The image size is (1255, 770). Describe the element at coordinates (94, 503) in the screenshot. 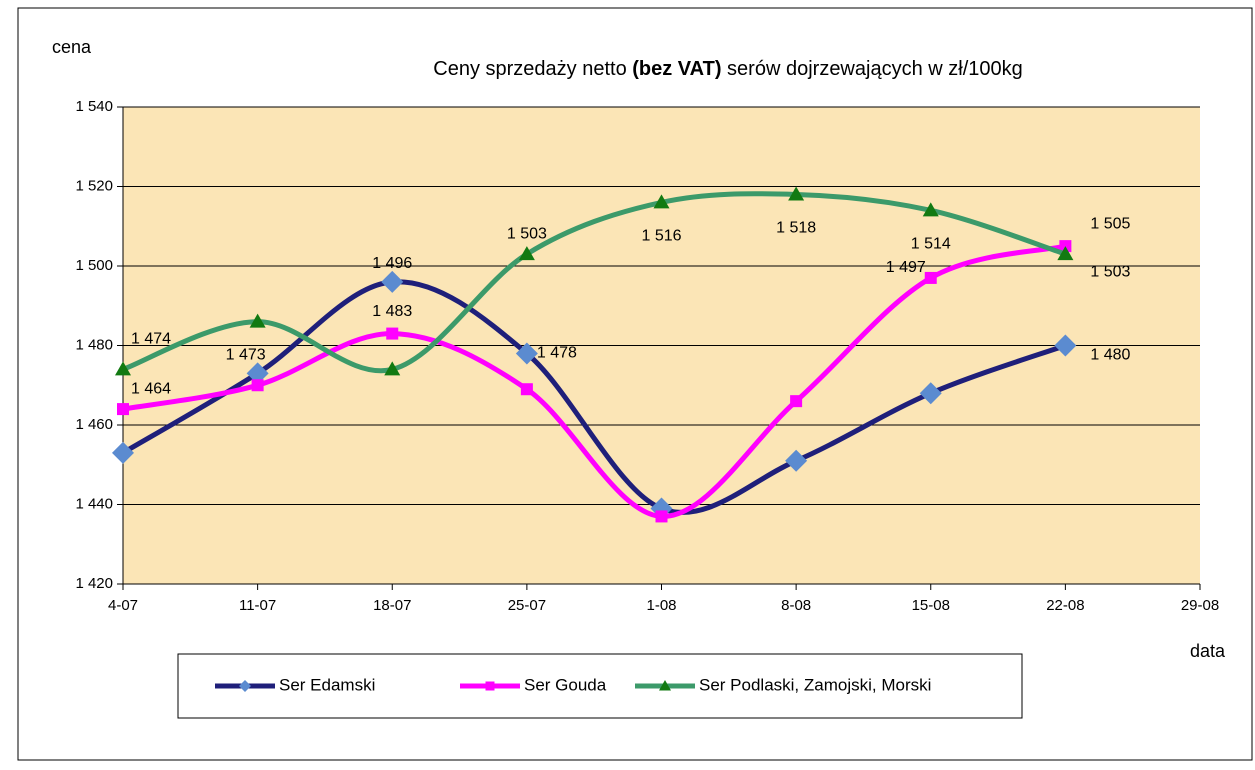

I see `y-tick-label: 1 440` at that location.